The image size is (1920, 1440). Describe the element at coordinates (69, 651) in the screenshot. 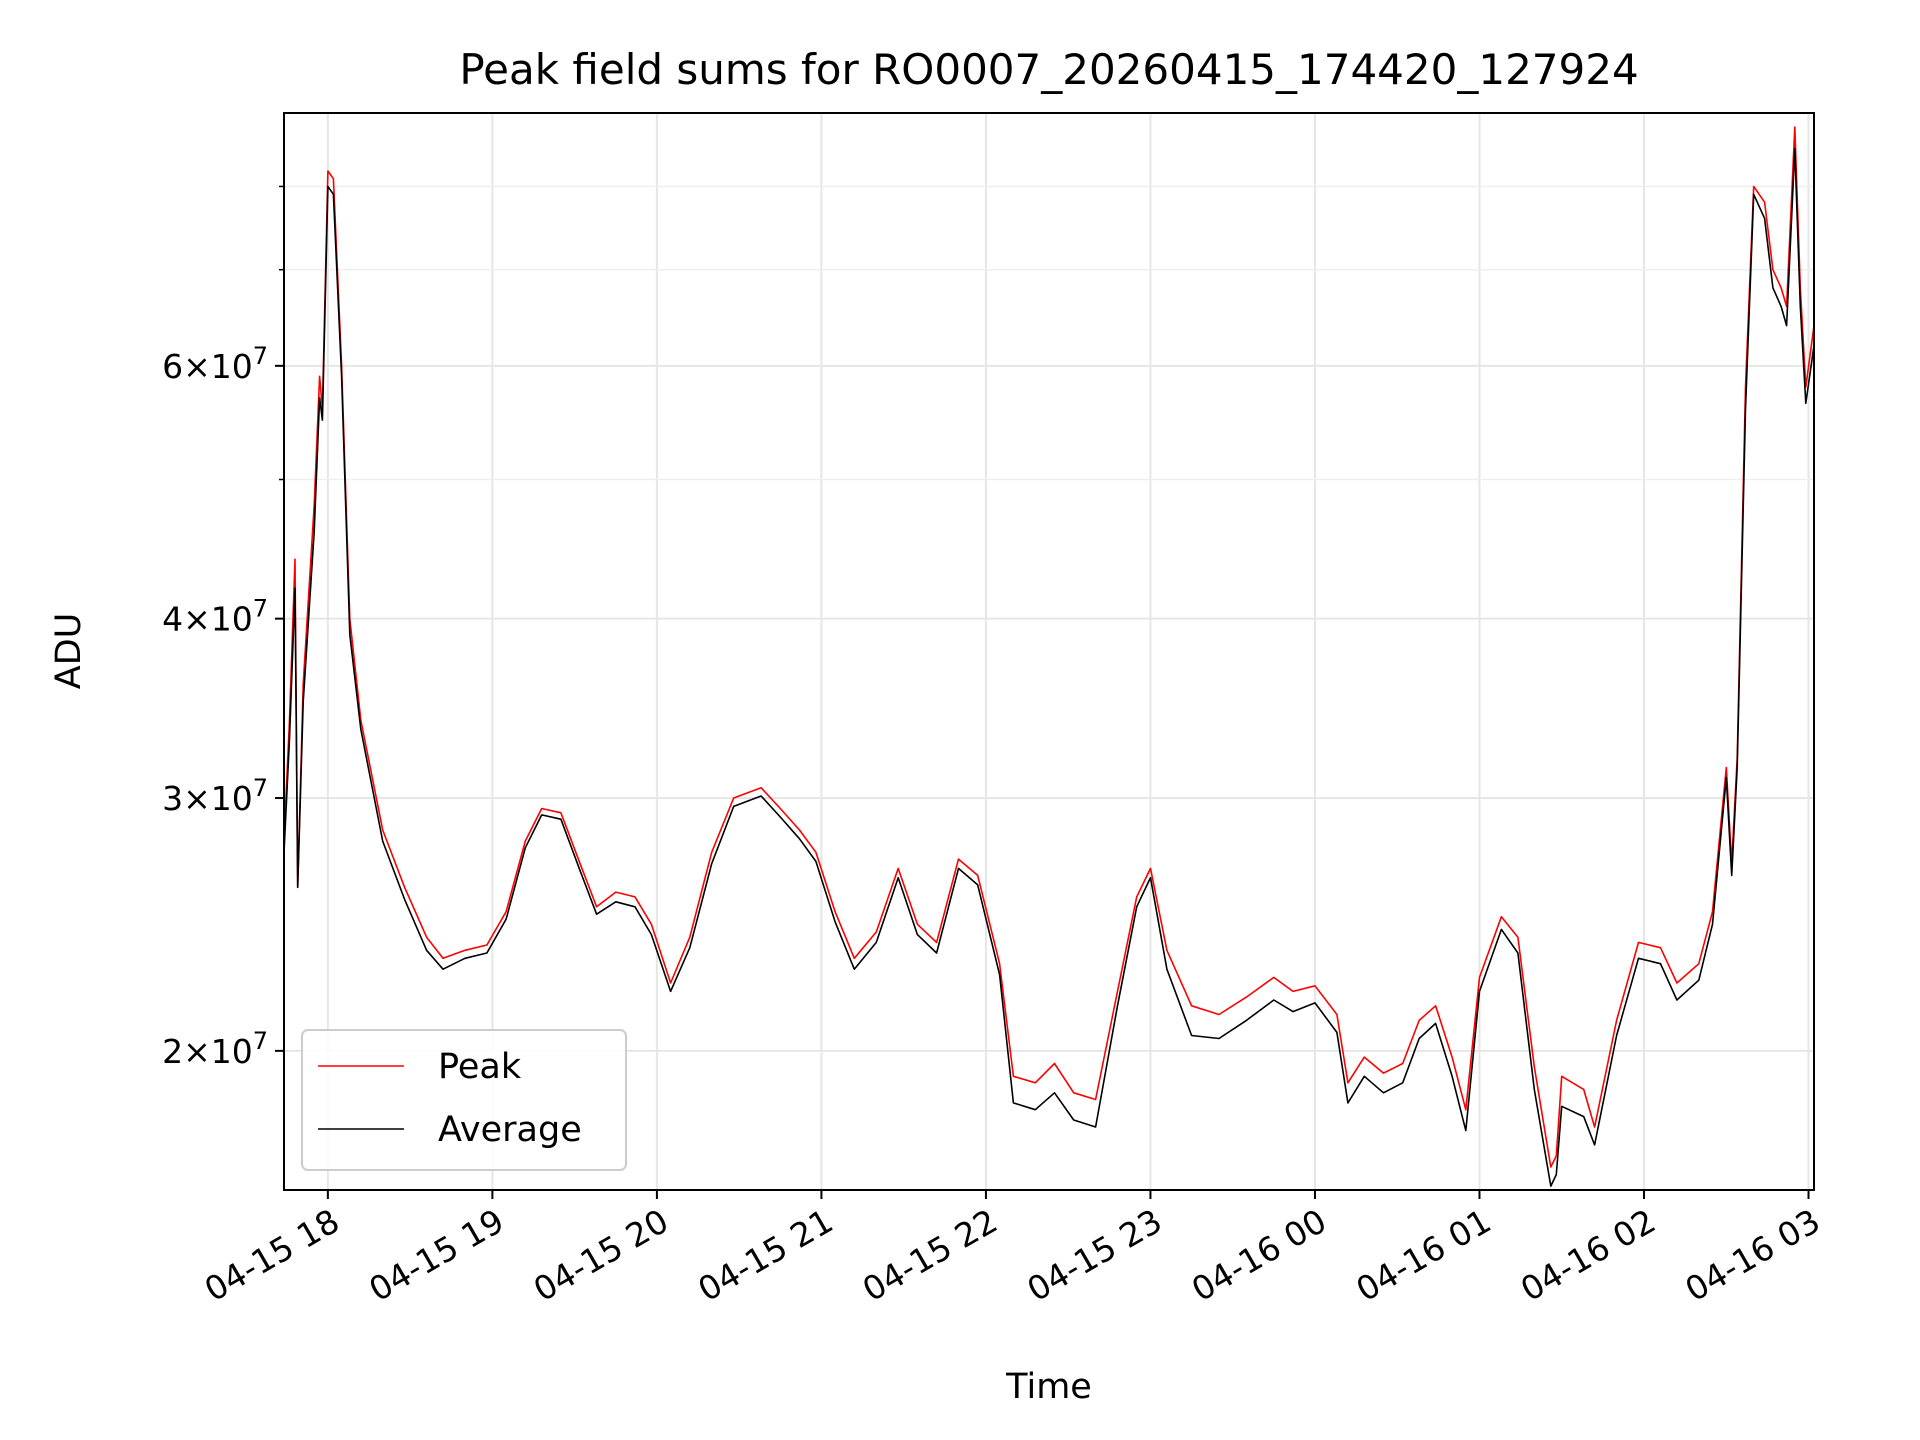

I see `y-axis-label: ADU` at that location.